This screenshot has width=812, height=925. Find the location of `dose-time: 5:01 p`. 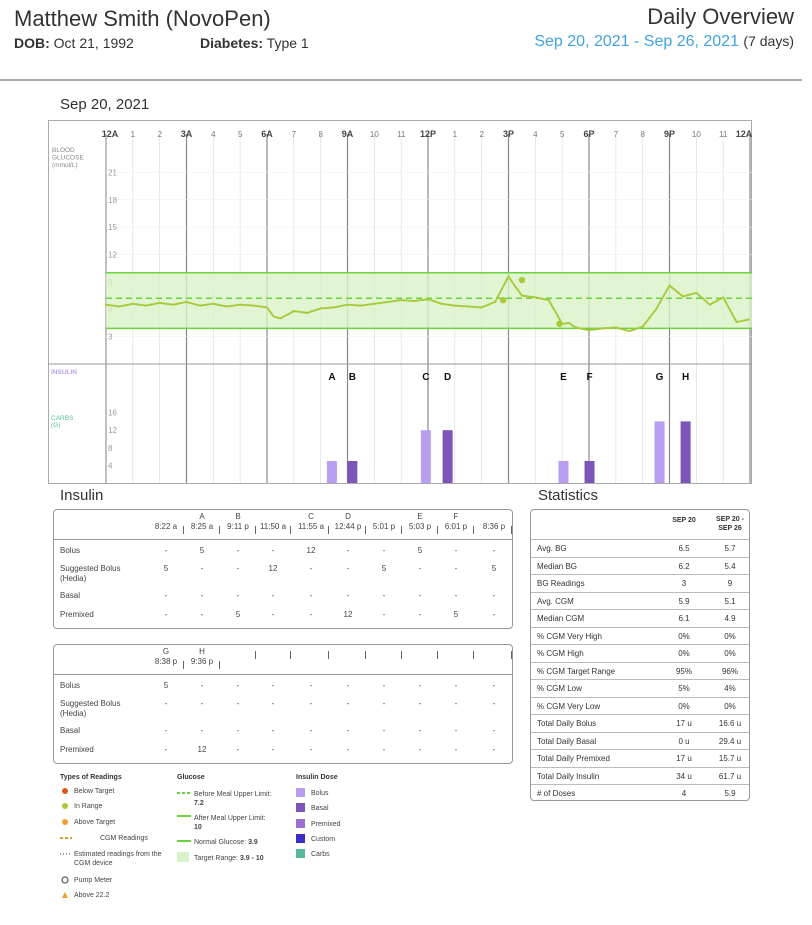

dose-time: 5:01 p is located at coordinates (384, 526).